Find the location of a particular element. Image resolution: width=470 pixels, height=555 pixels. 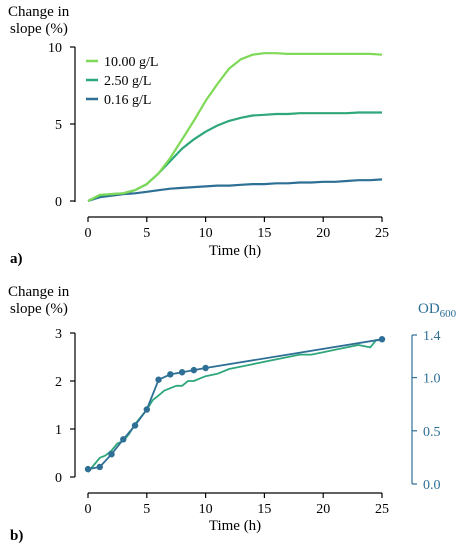

panel-b-ylabel-right: OD600 is located at coordinates (437, 310).